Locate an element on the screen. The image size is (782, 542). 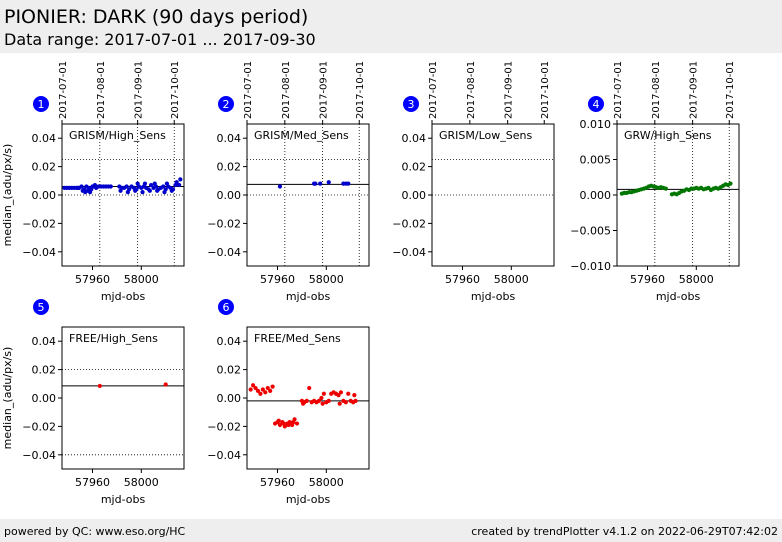
panel-number: 6 is located at coordinates (226, 307).